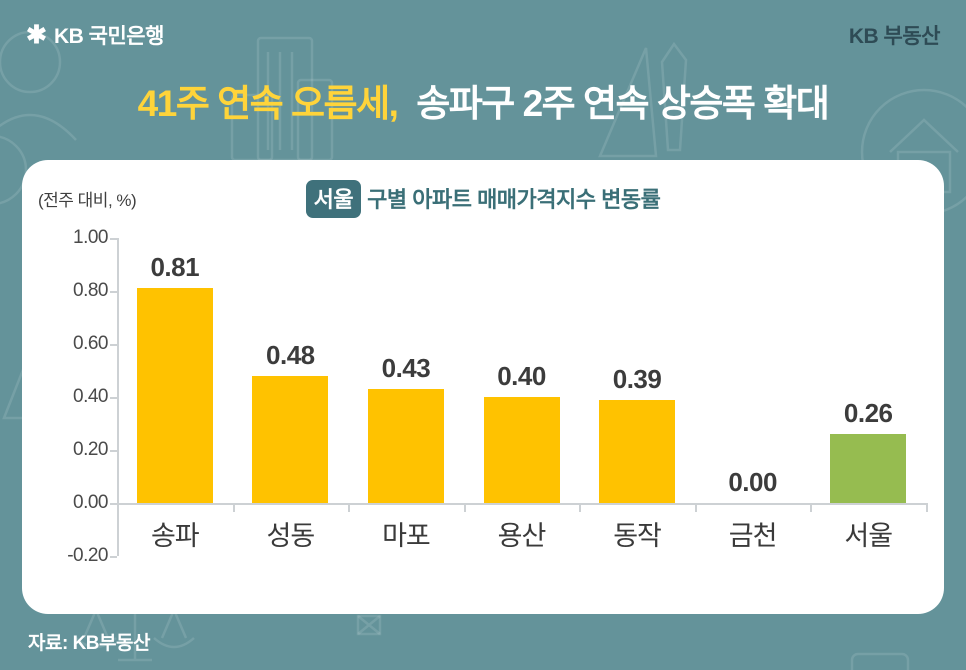 This screenshot has width=966, height=670. Describe the element at coordinates (290, 439) in the screenshot. I see `bar-성동` at that location.